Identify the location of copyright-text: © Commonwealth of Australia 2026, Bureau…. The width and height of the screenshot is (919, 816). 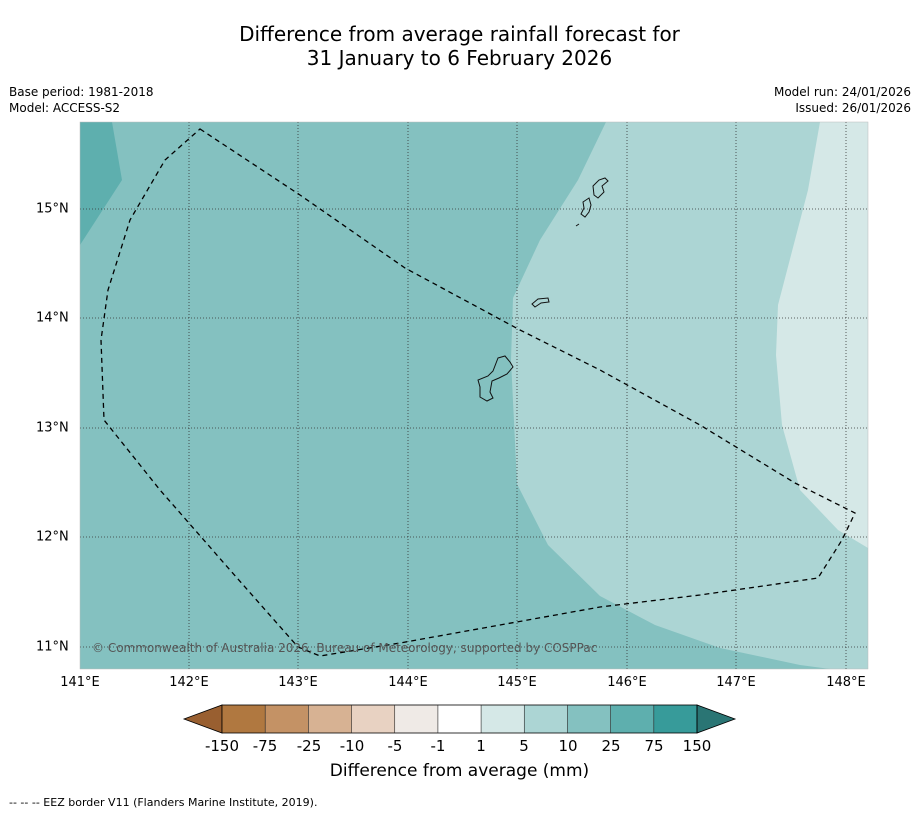
(345, 648).